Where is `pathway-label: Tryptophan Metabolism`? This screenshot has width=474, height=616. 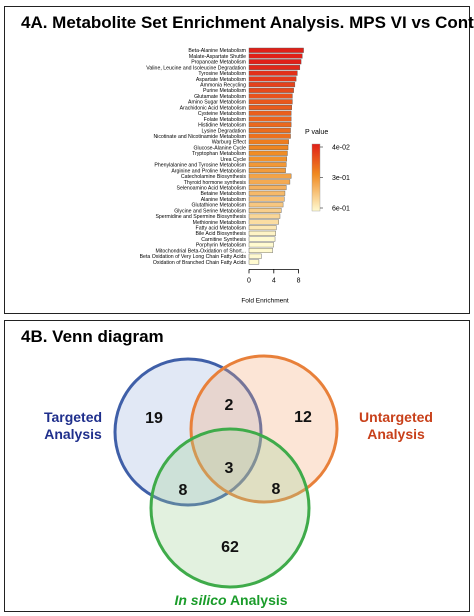
pathway-label: Tryptophan Metabolism is located at coordinates (219, 154).